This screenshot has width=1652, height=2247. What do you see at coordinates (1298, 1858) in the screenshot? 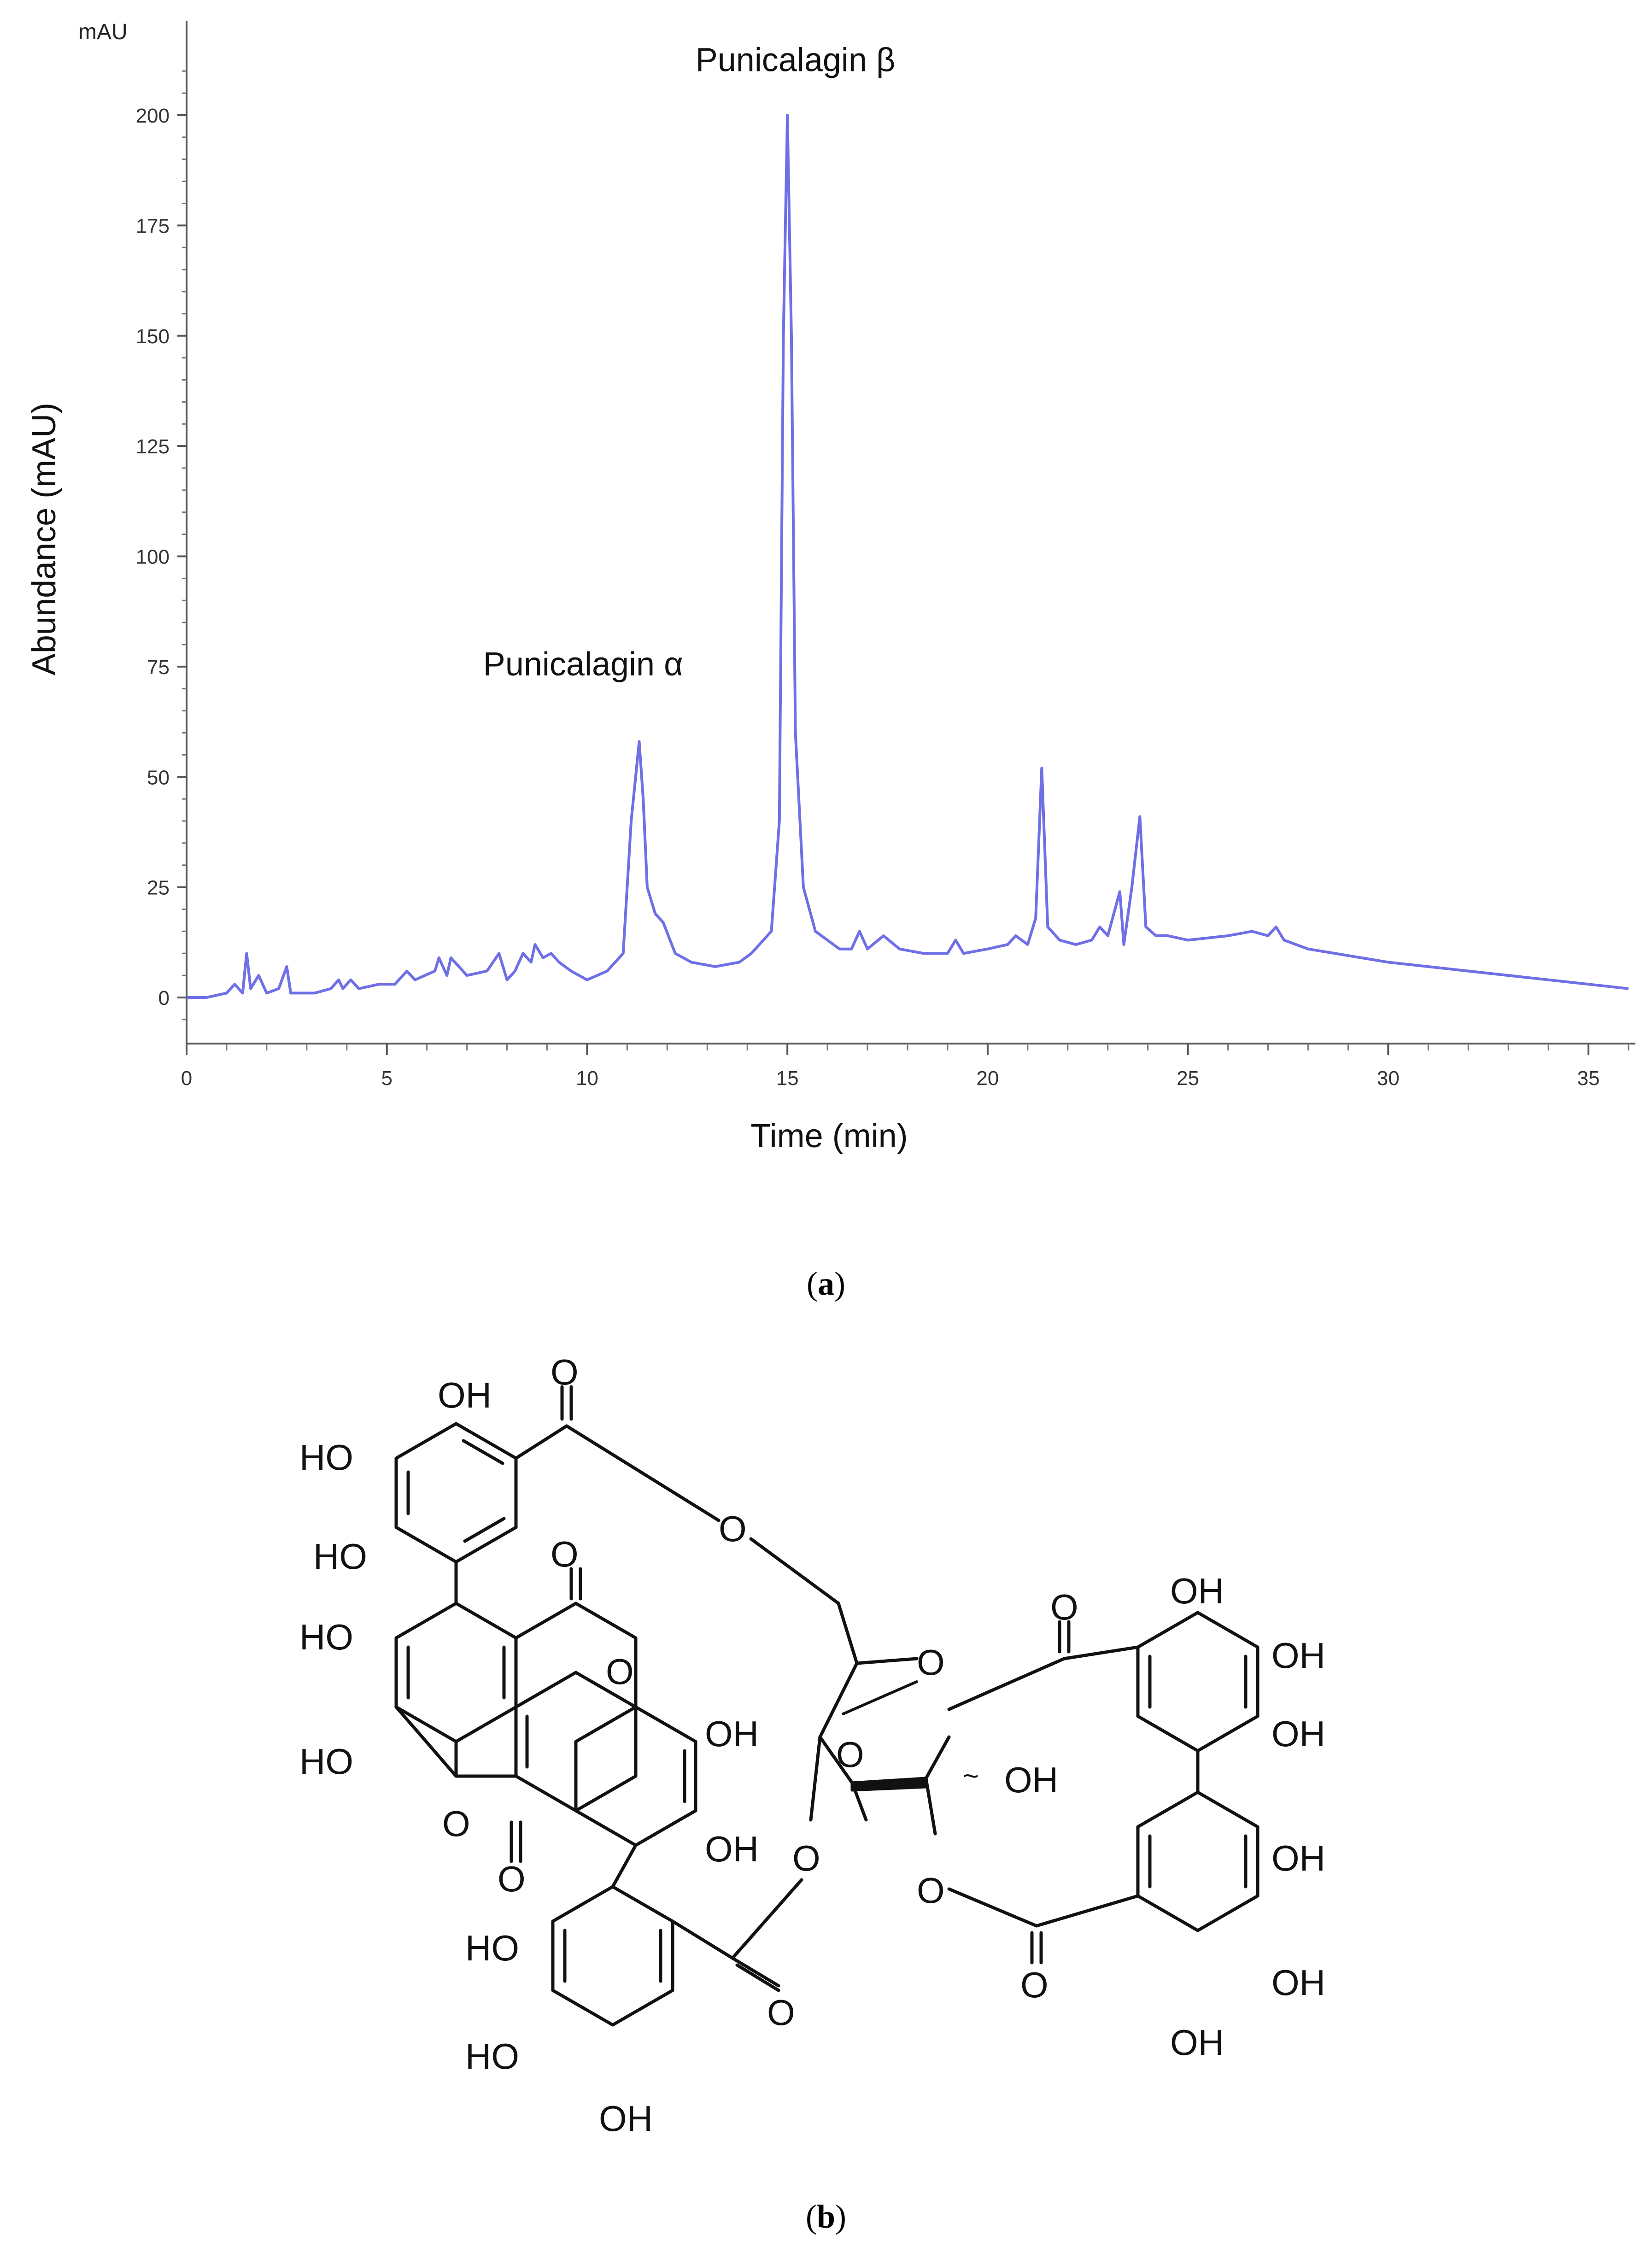
I see `atom-oh-9: OH` at bounding box center [1298, 1858].